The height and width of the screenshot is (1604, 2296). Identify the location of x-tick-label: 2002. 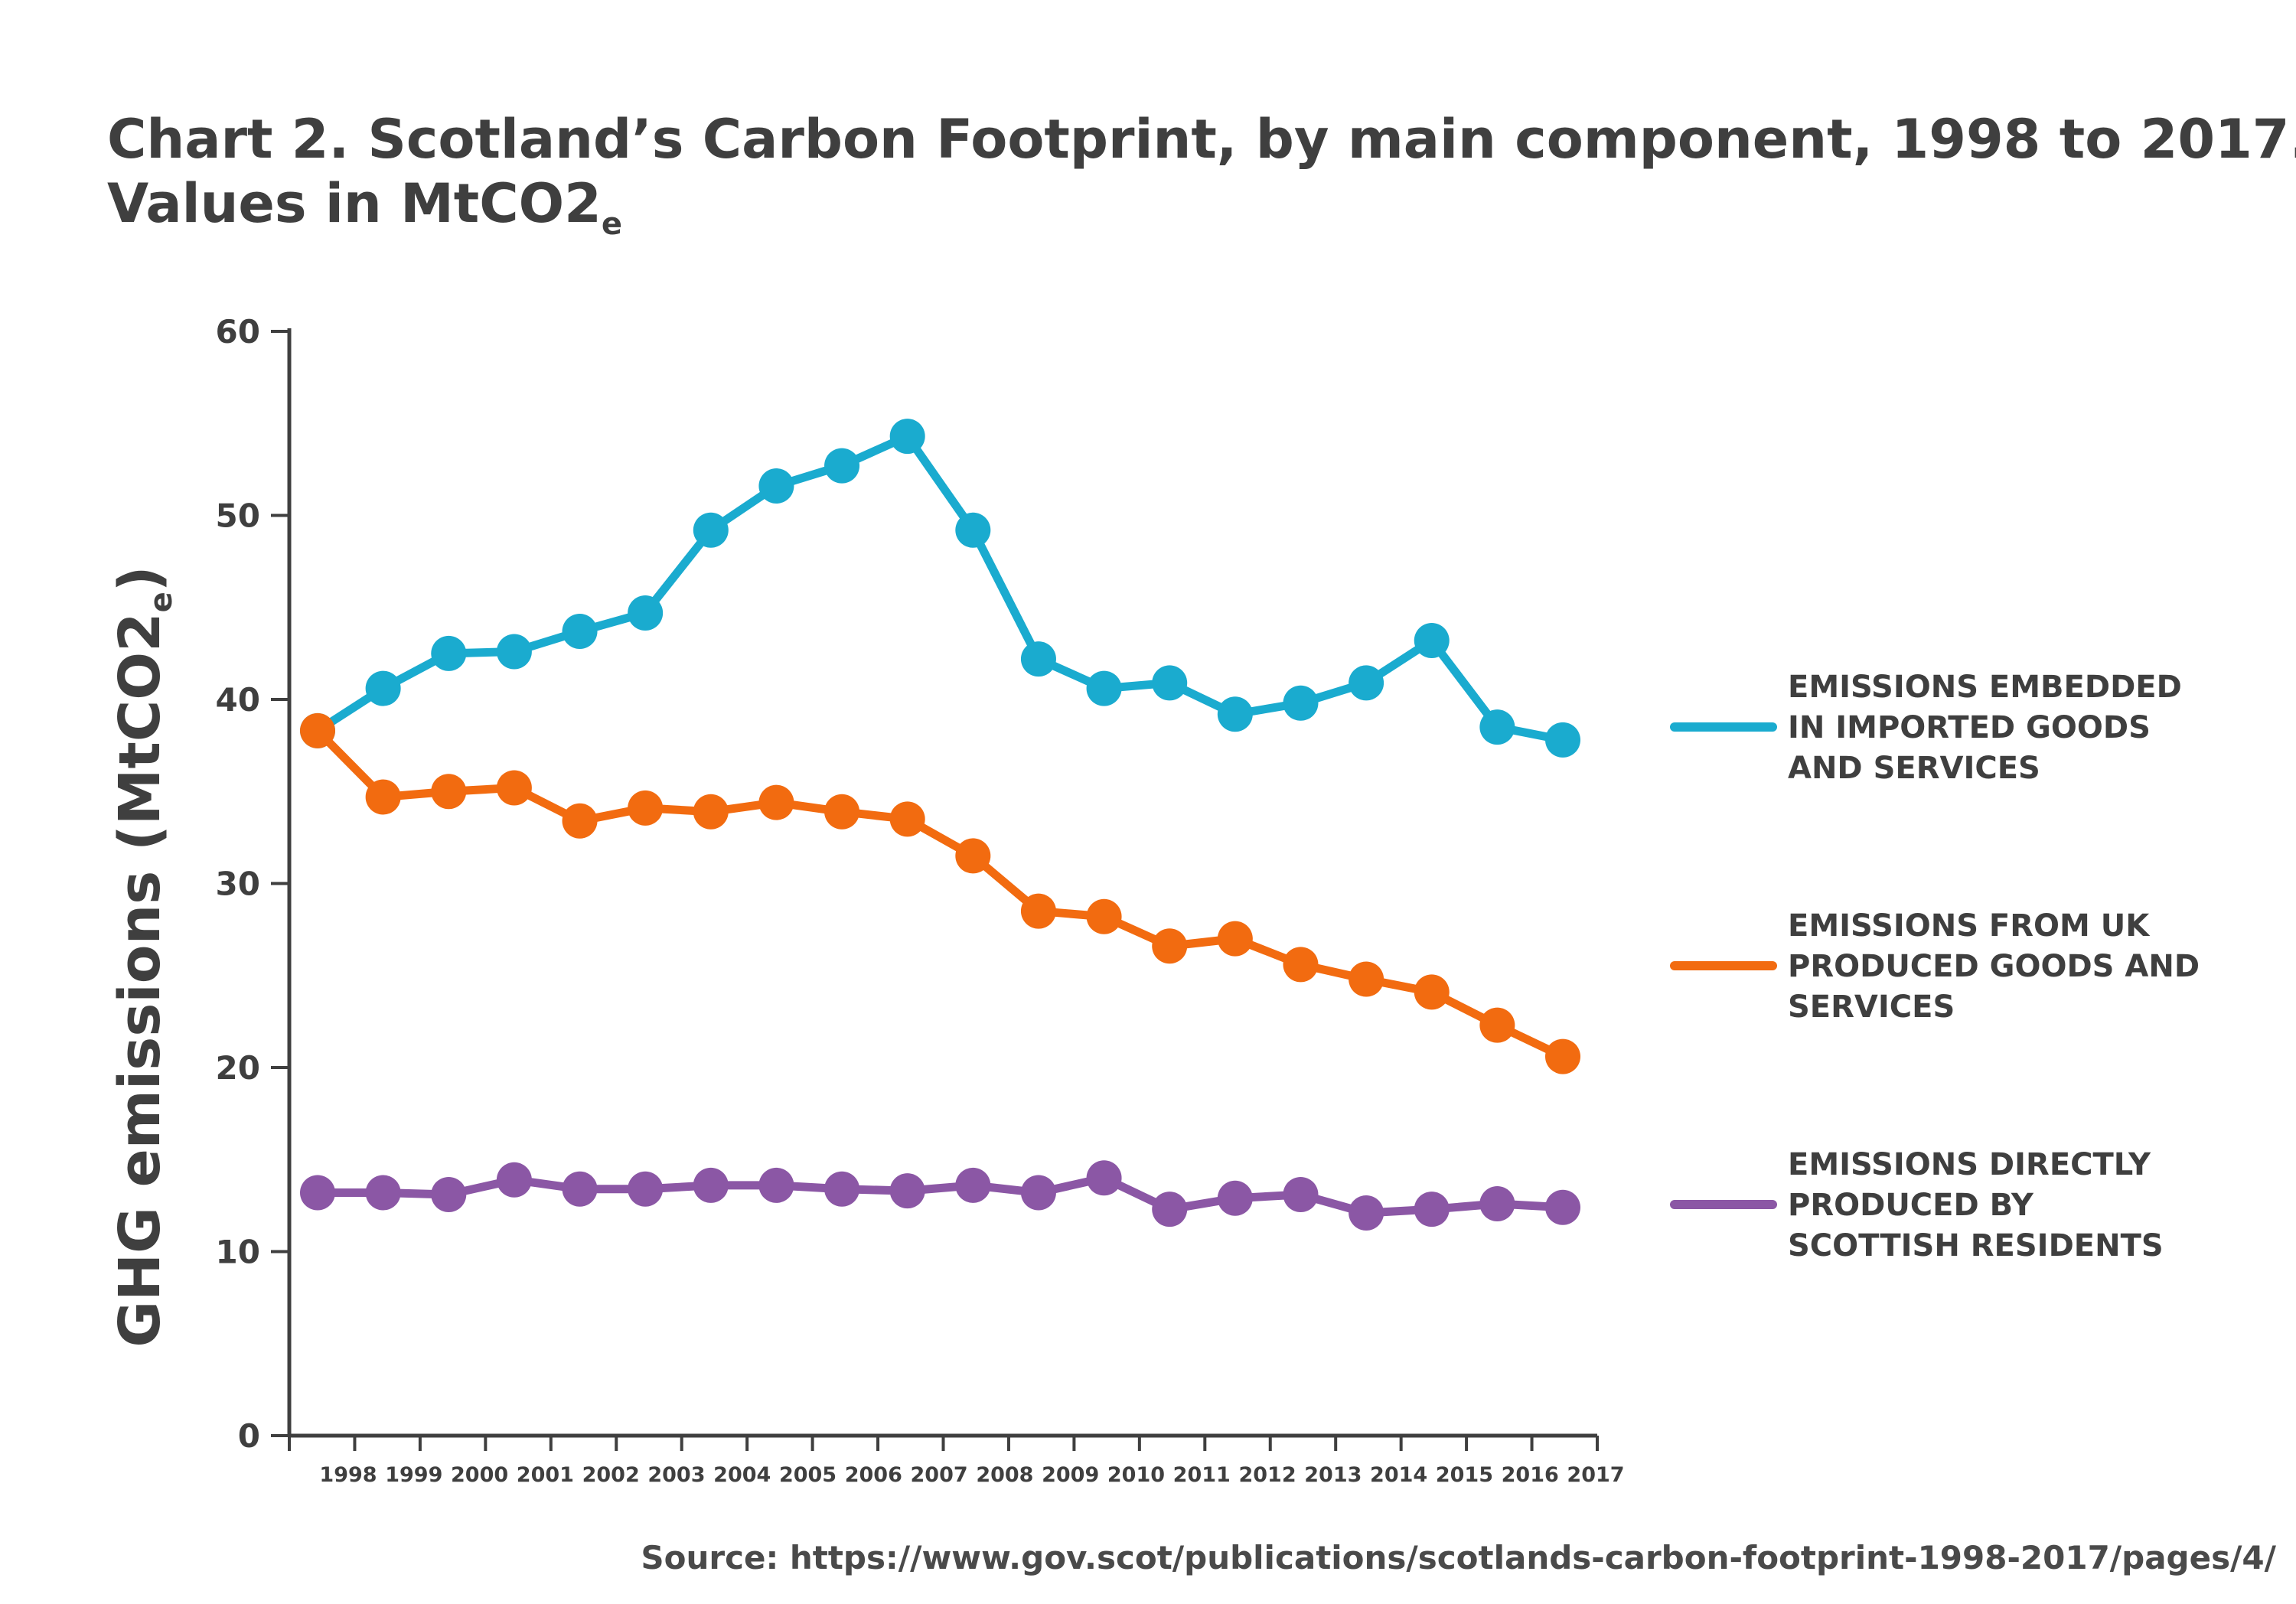
(611, 1475).